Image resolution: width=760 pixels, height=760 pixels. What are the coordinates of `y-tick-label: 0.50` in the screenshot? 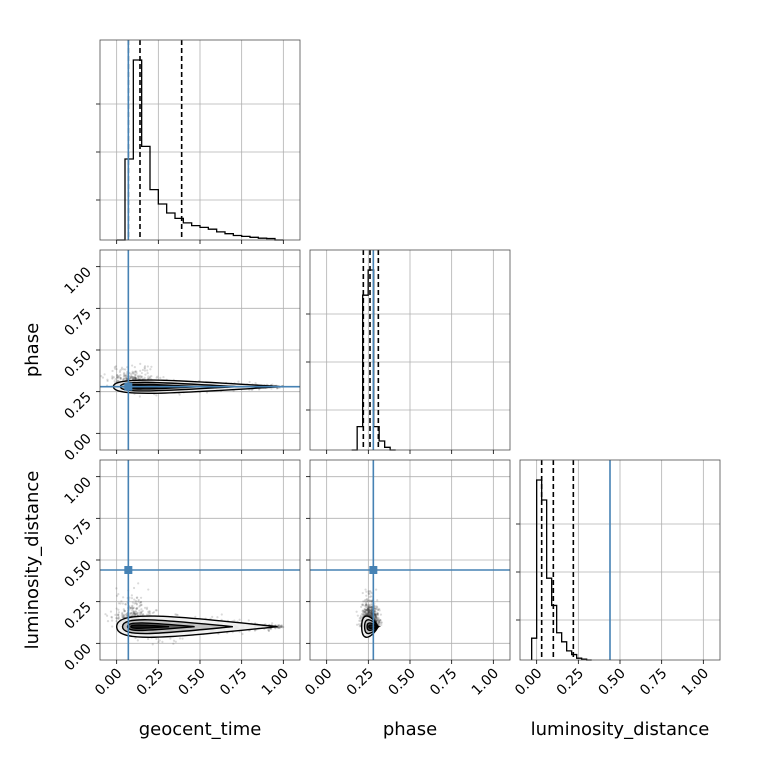 It's located at (77, 574).